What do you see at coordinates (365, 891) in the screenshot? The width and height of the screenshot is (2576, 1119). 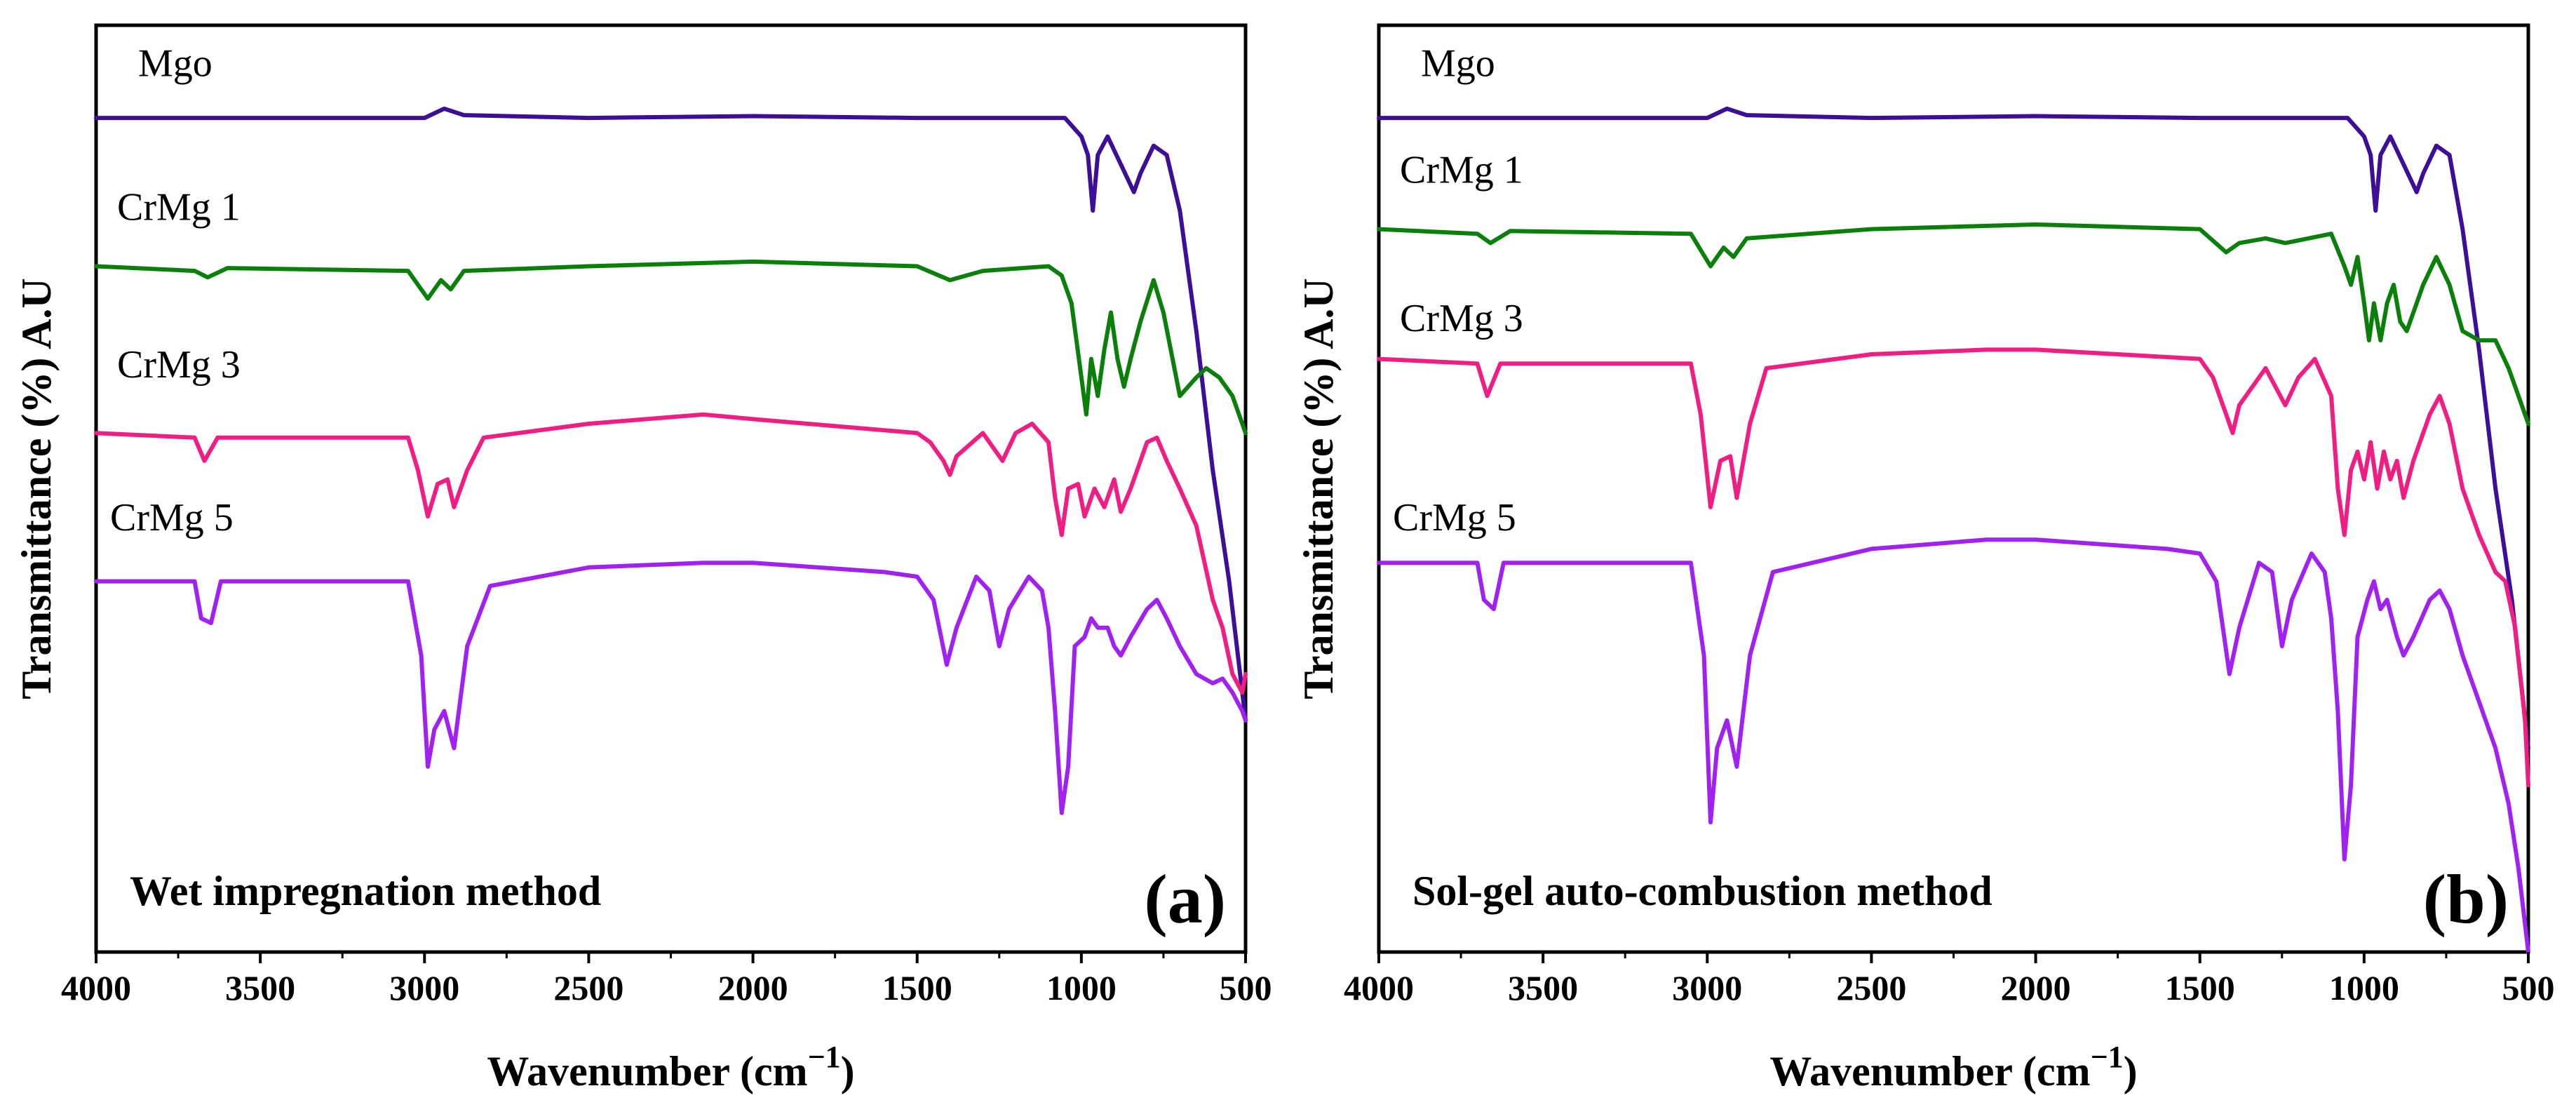 I see `method-label: Wet impregnation method` at bounding box center [365, 891].